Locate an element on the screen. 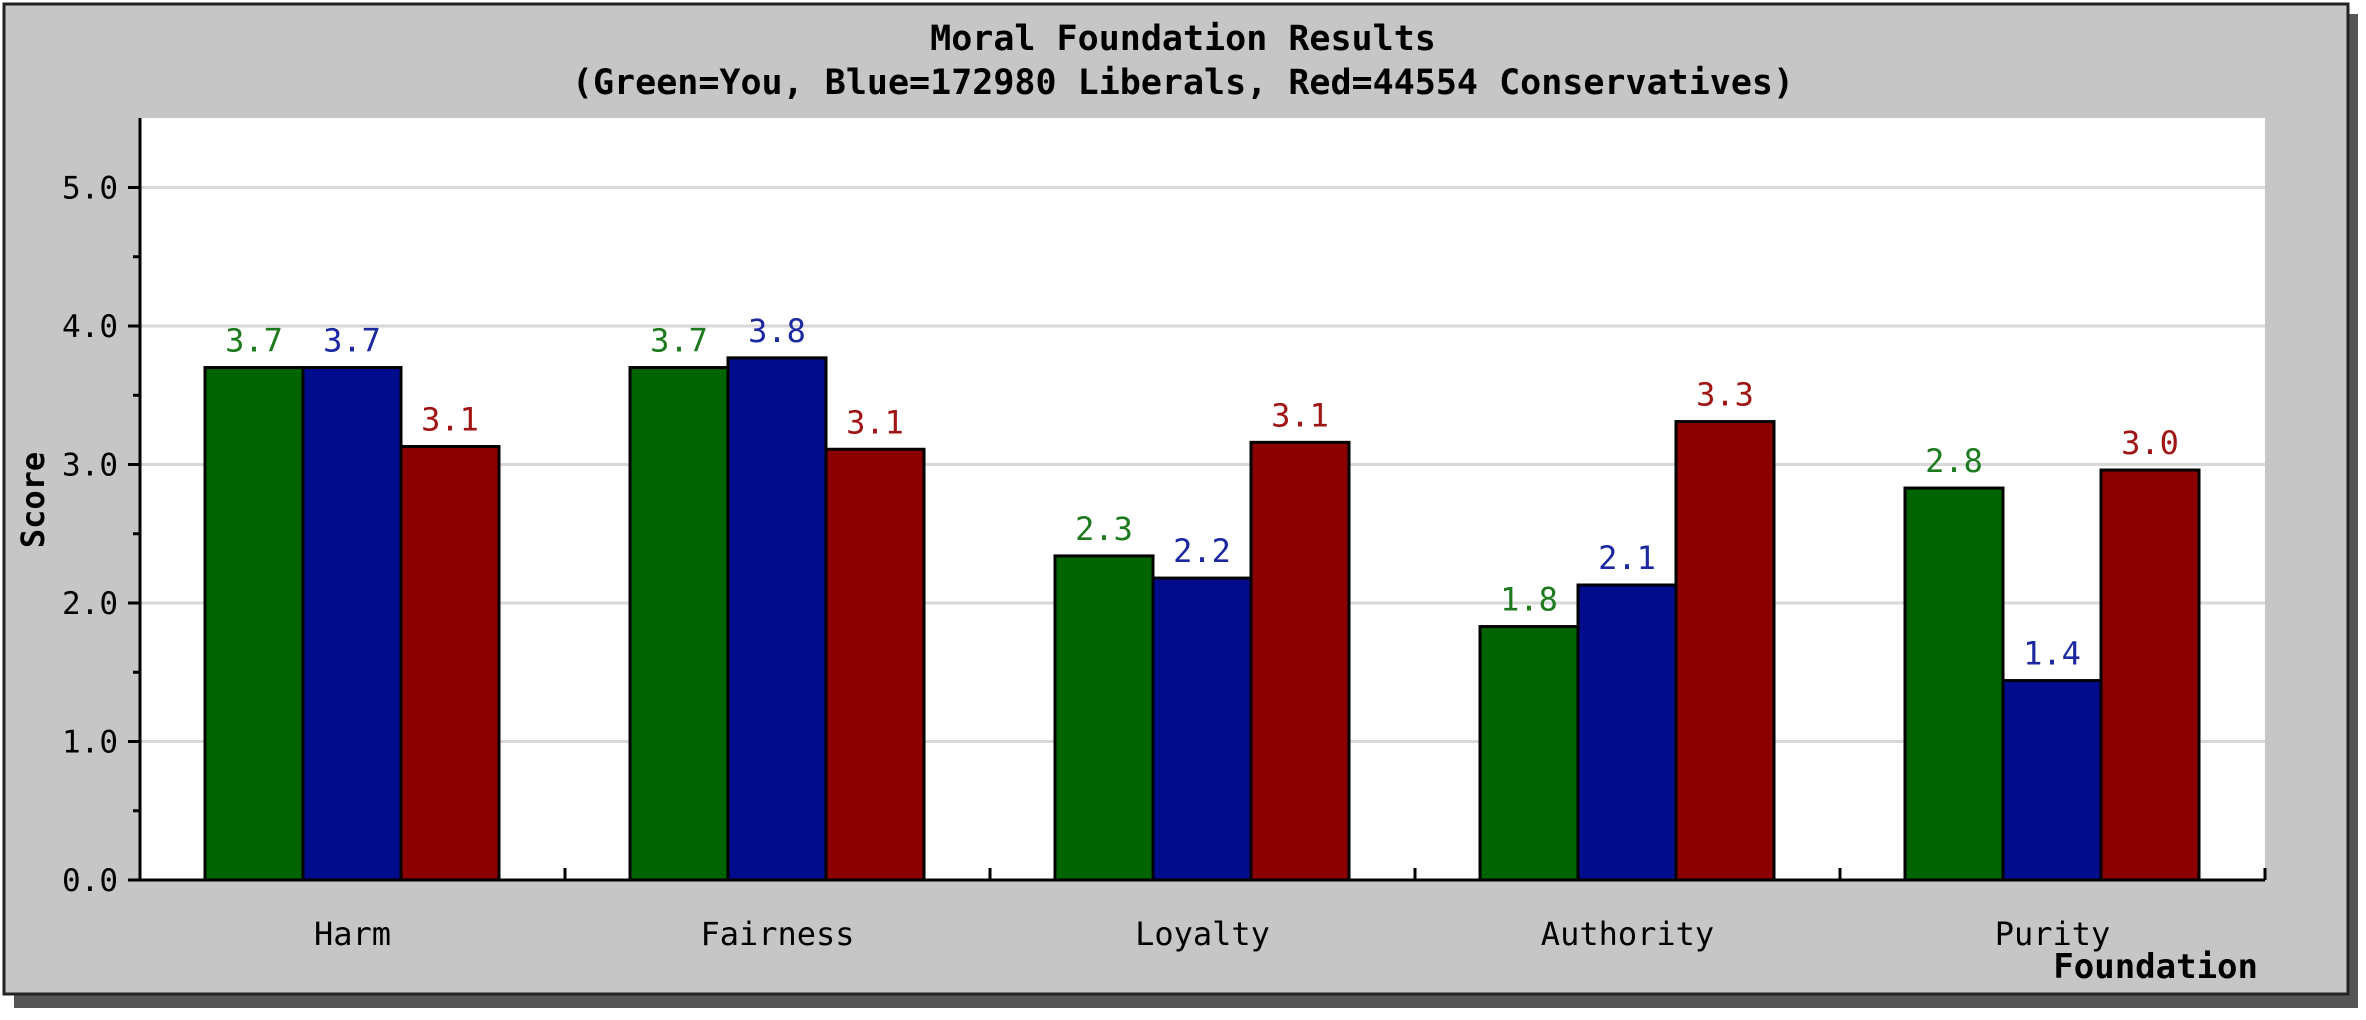 The width and height of the screenshot is (2366, 1020). data-label: 3.0 is located at coordinates (2150, 443).